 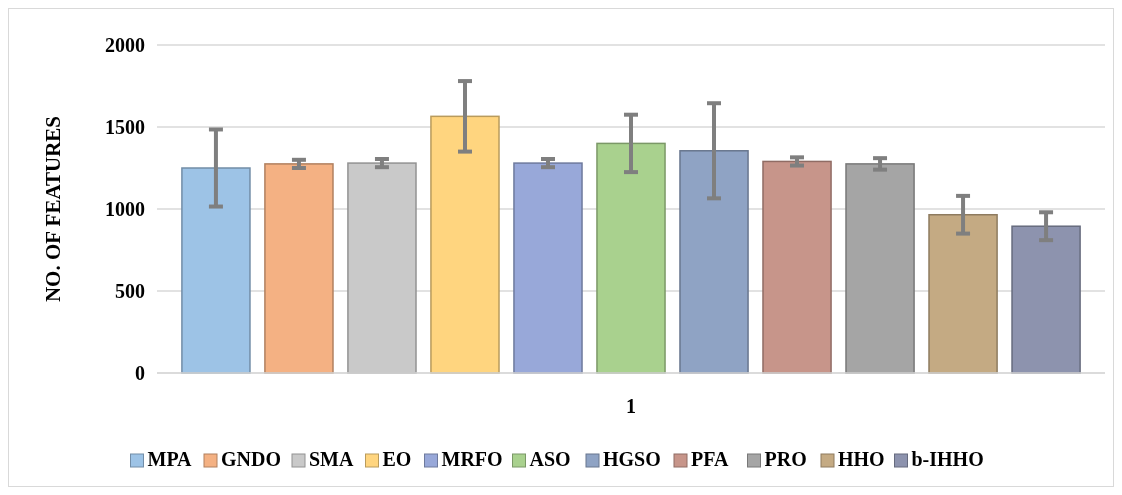 I want to click on legend-label: EO, so click(x=397, y=459).